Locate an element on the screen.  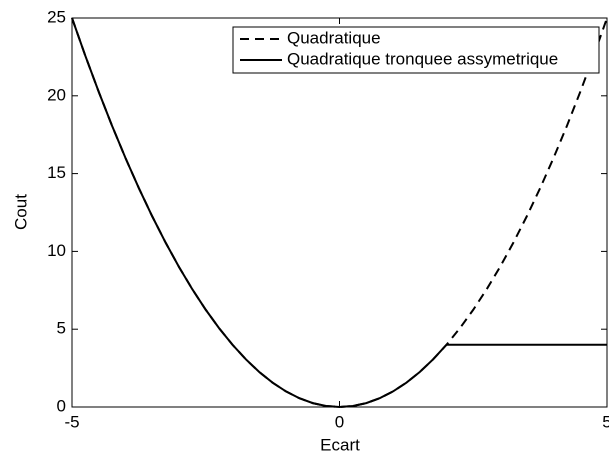
x-axis-label: Ecart is located at coordinates (340, 444).